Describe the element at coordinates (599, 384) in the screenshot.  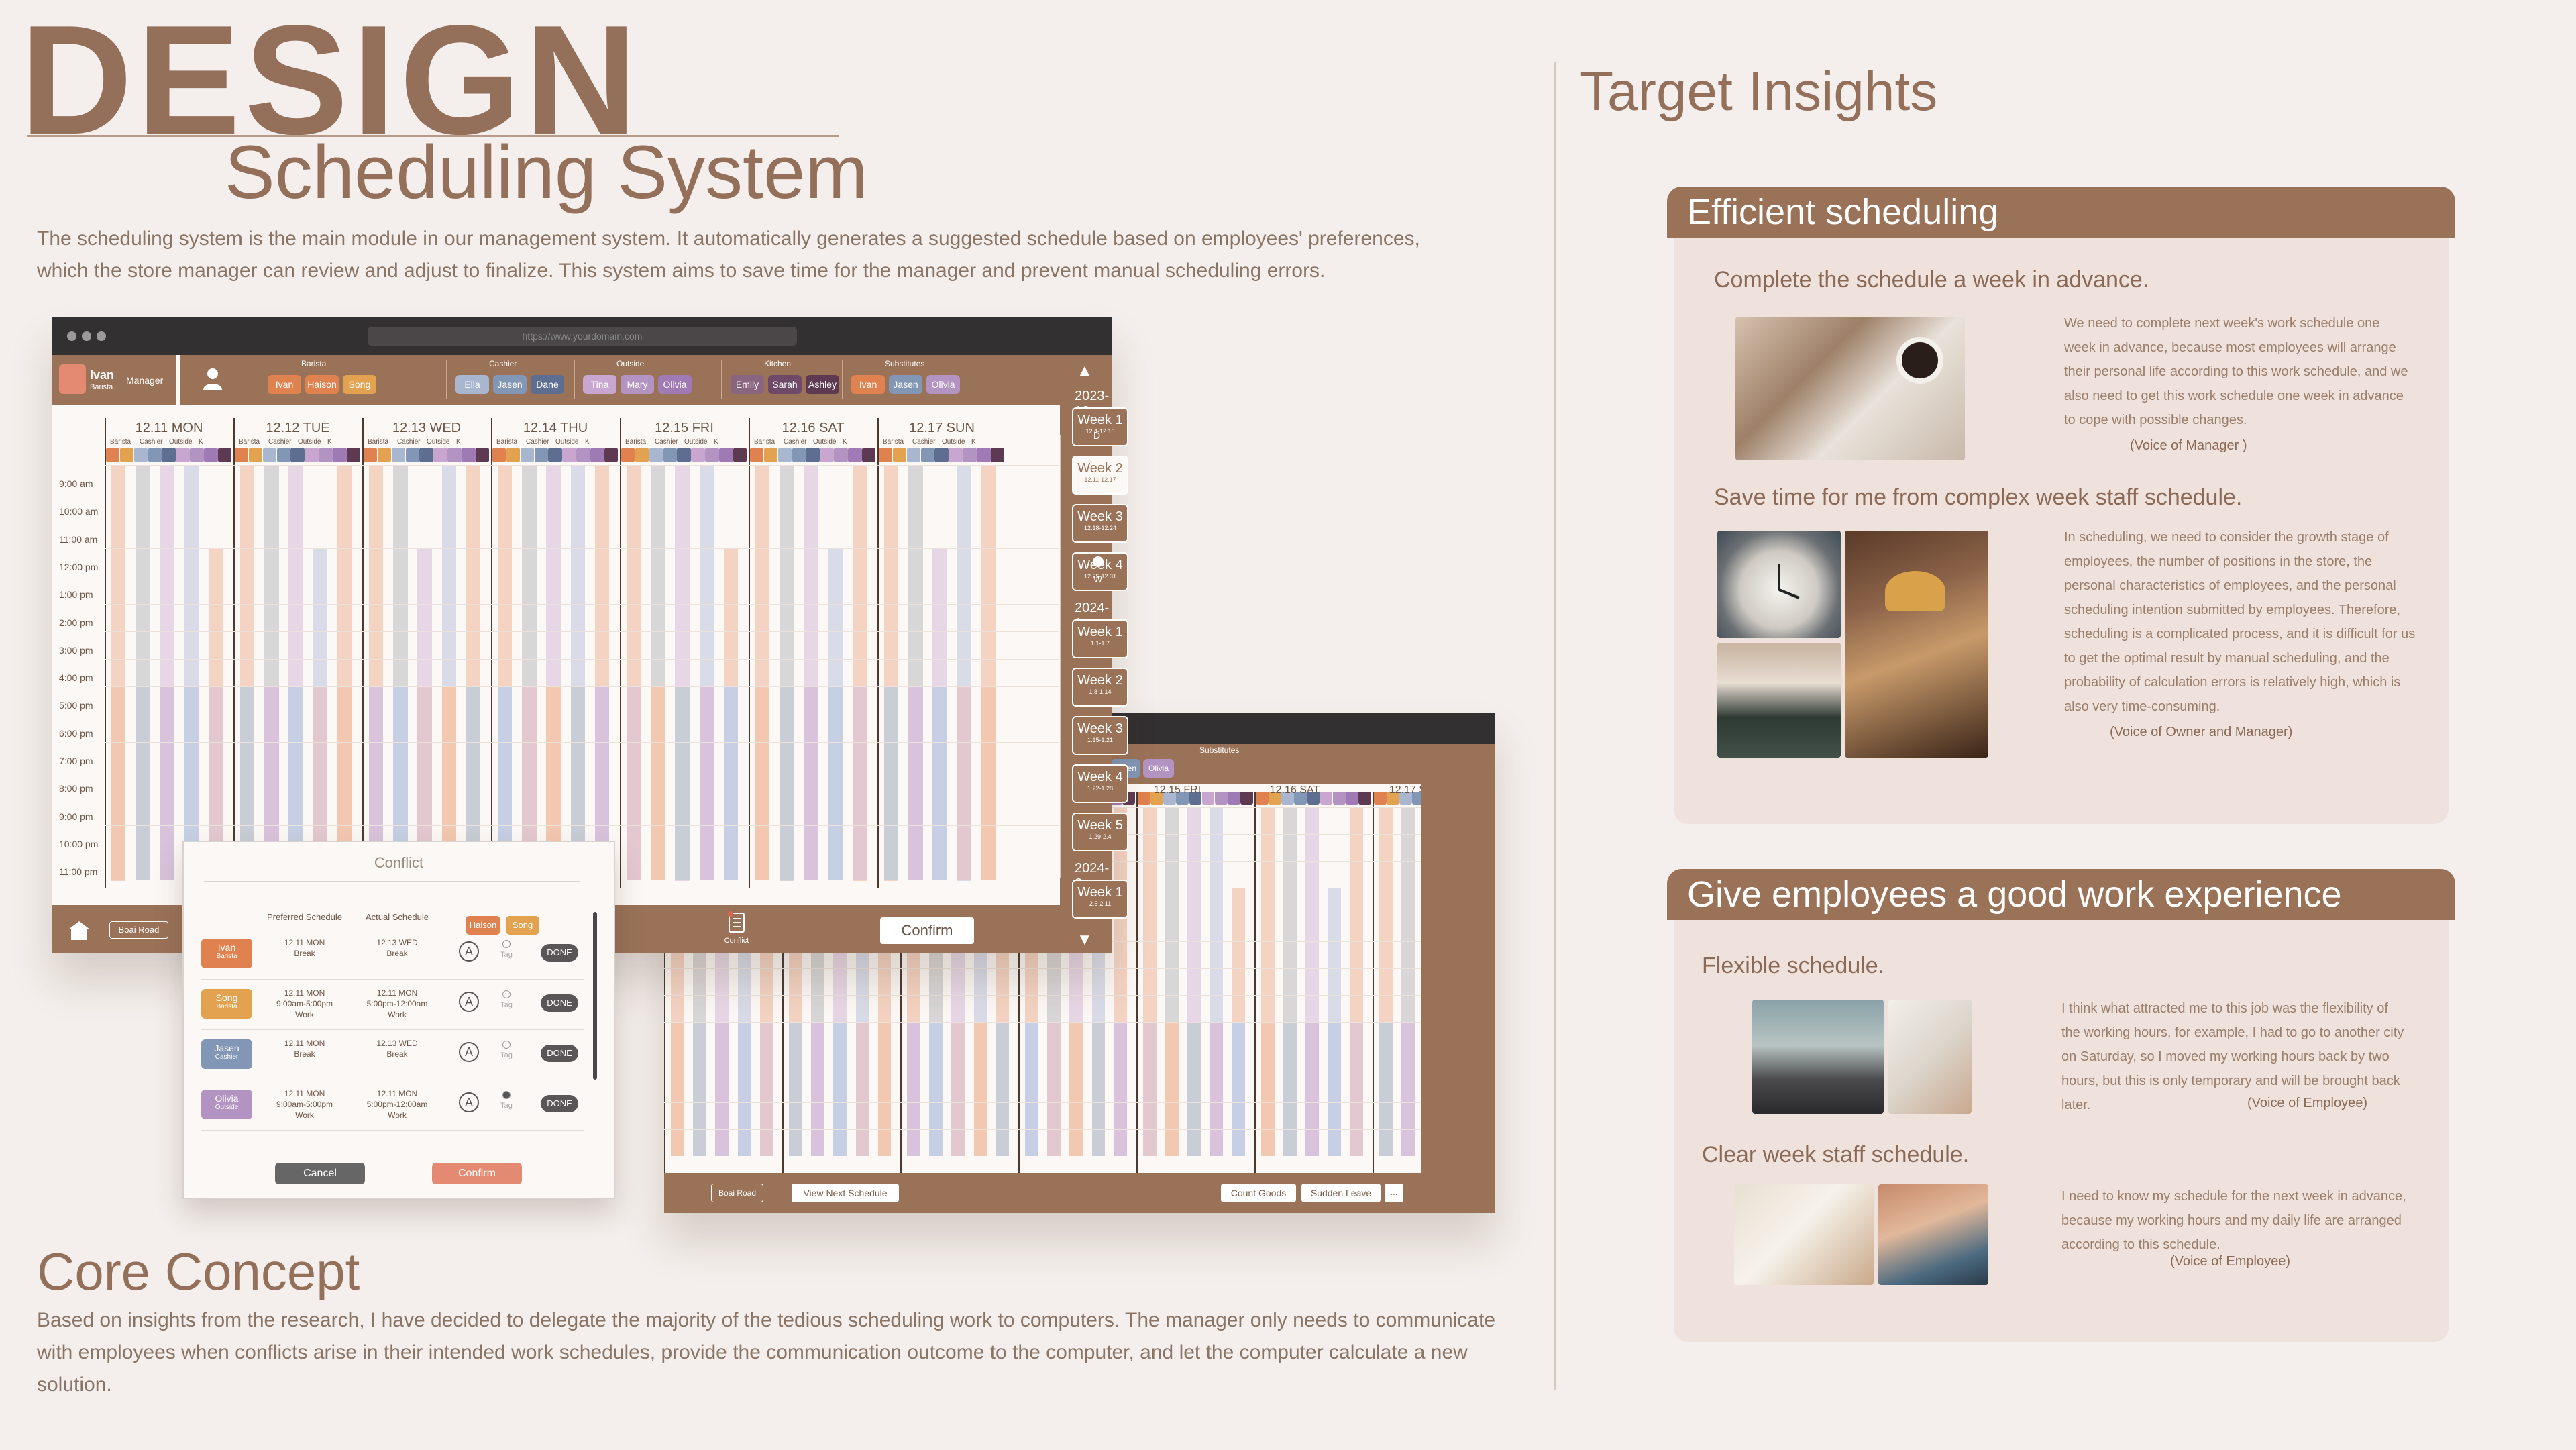
I see `employee-chip-tina: Tina` at that location.